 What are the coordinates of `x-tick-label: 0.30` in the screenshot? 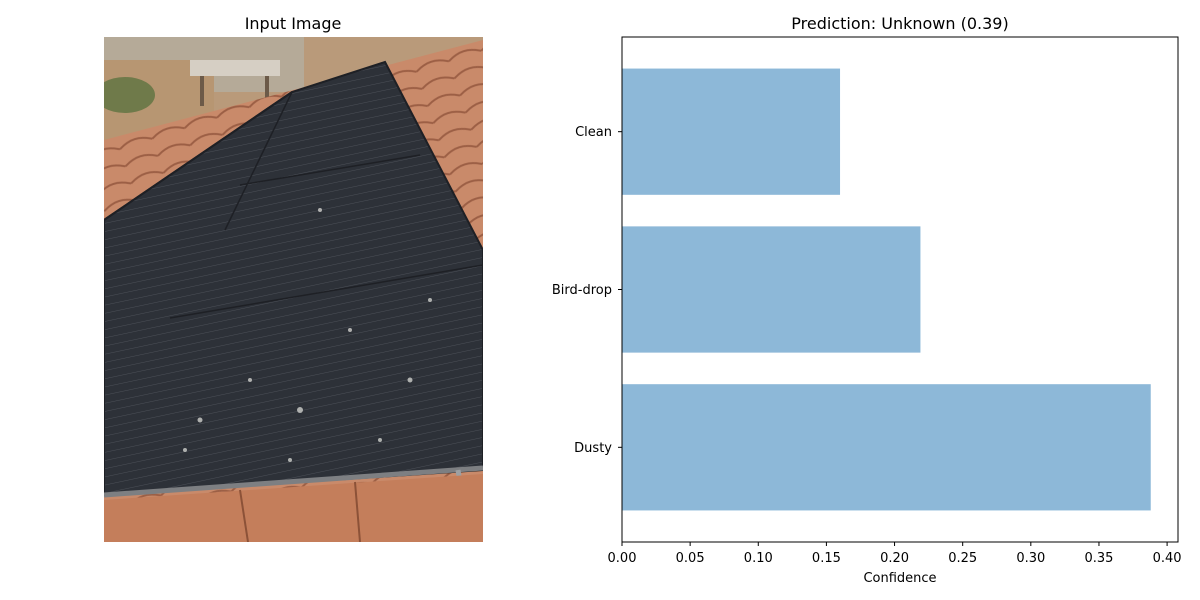 It's located at (1030, 558).